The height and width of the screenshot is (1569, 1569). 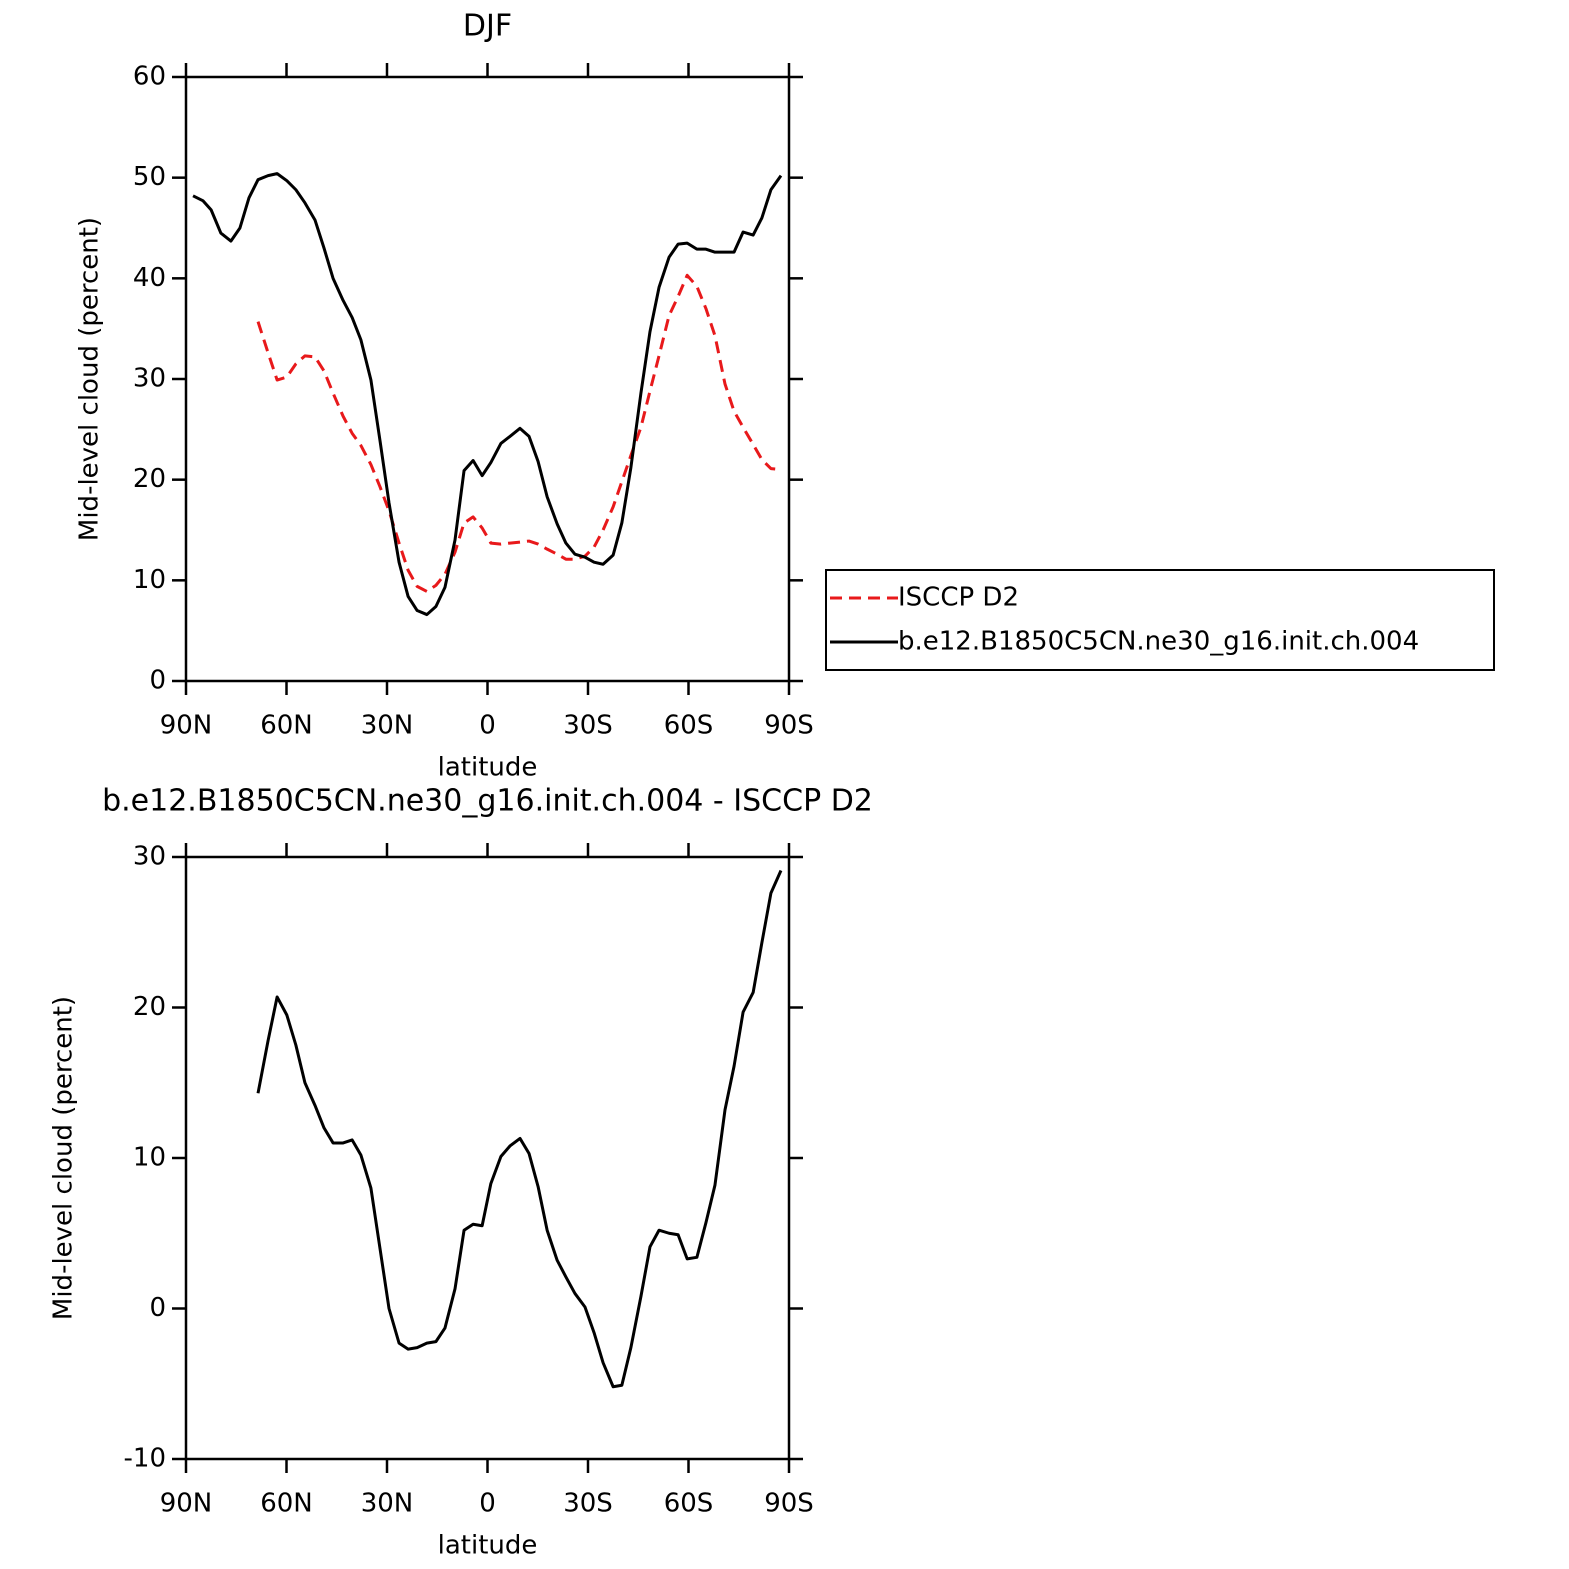 What do you see at coordinates (1160, 620) in the screenshot?
I see `legend-box` at bounding box center [1160, 620].